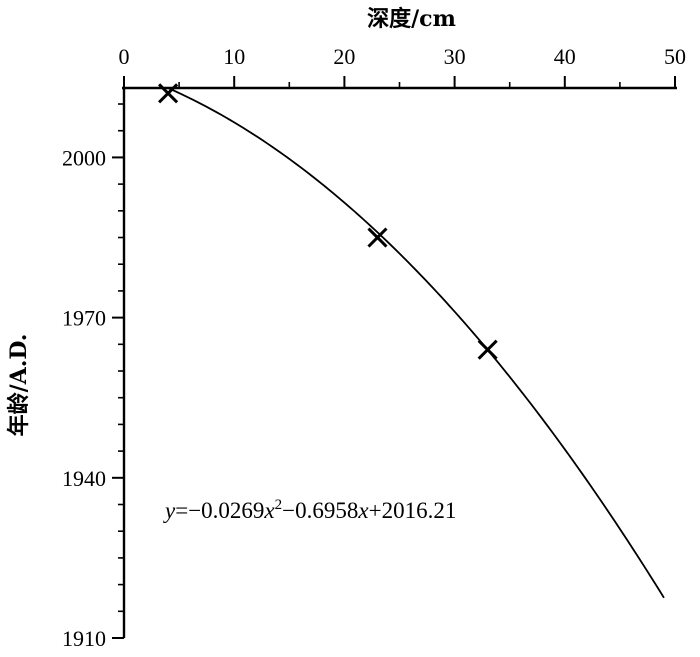  What do you see at coordinates (93, 377) in the screenshot?
I see `y-ticks: 2000 1970 1940 1910` at bounding box center [93, 377].